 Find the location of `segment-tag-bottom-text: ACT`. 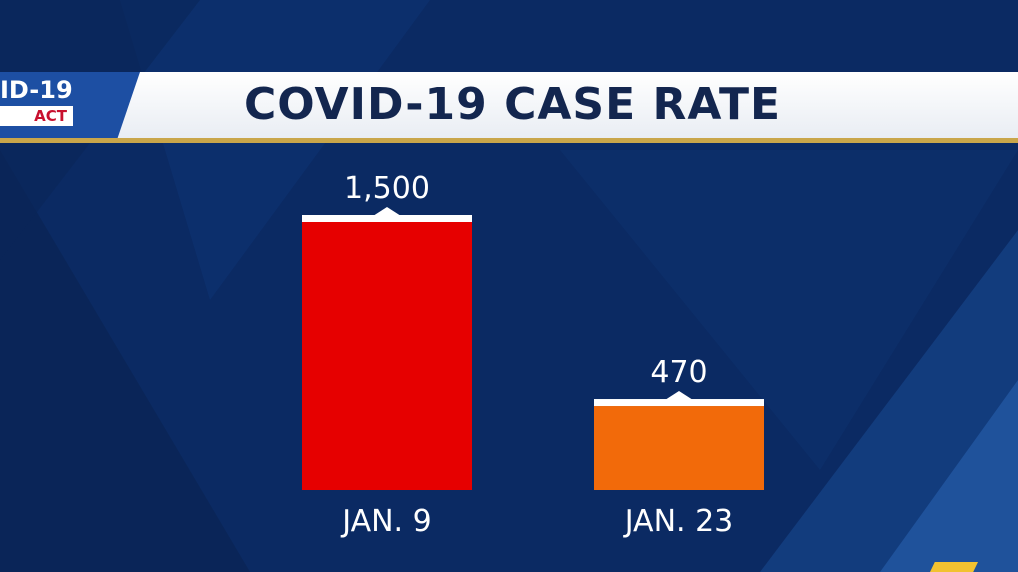

segment-tag-bottom-text: ACT is located at coordinates (36, 116).